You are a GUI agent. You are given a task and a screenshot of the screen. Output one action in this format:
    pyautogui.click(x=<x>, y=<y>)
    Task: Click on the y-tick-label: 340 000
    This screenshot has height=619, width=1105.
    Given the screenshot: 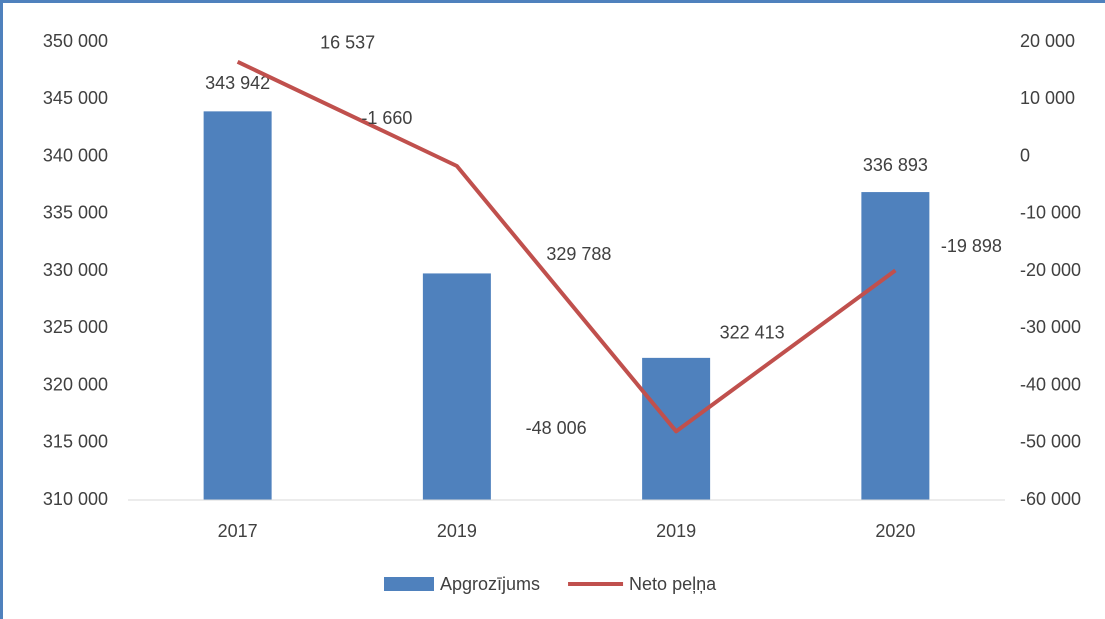 What is the action you would take?
    pyautogui.click(x=75, y=155)
    